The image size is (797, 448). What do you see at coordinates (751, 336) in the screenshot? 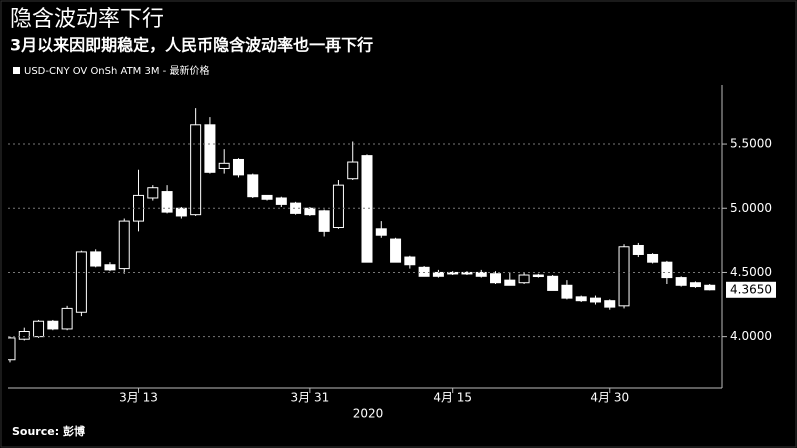
I see `y-tick-label: 4.0000` at bounding box center [751, 336].